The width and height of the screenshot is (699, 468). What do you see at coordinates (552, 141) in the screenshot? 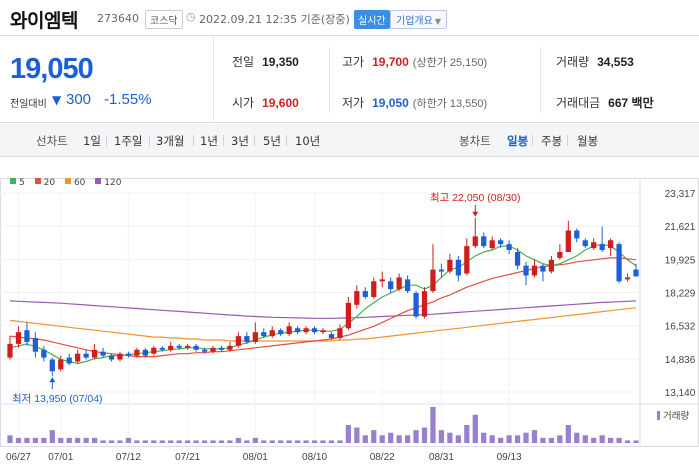
I see `tab-weekly: 주봉` at bounding box center [552, 141].